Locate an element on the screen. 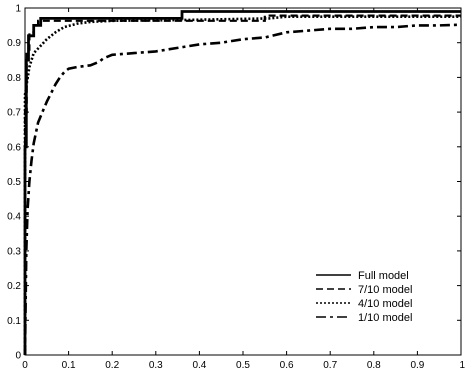 The width and height of the screenshot is (465, 376). y-tick-label: 0 is located at coordinates (18, 356).